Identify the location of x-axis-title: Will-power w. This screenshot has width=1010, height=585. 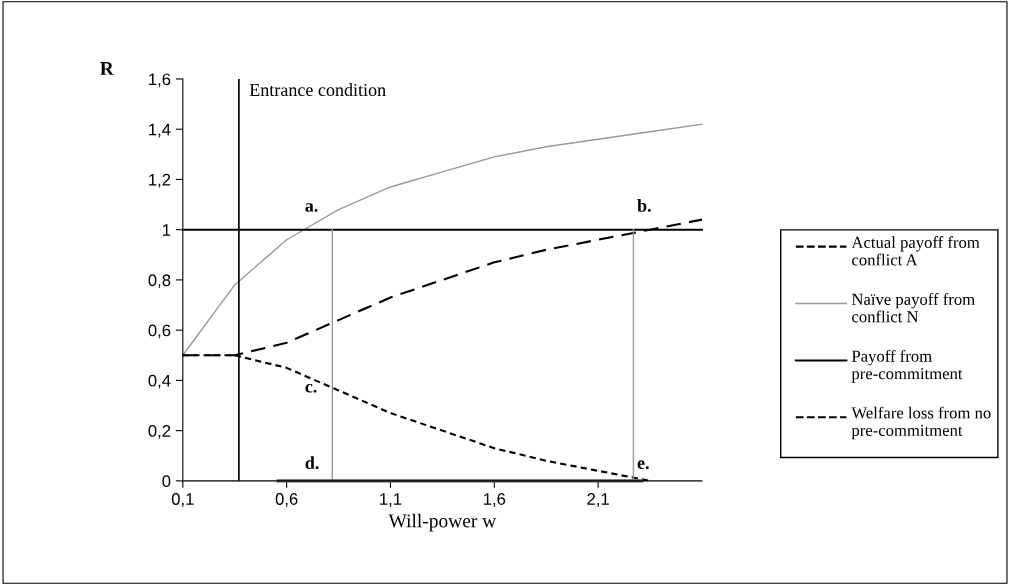
(442, 522).